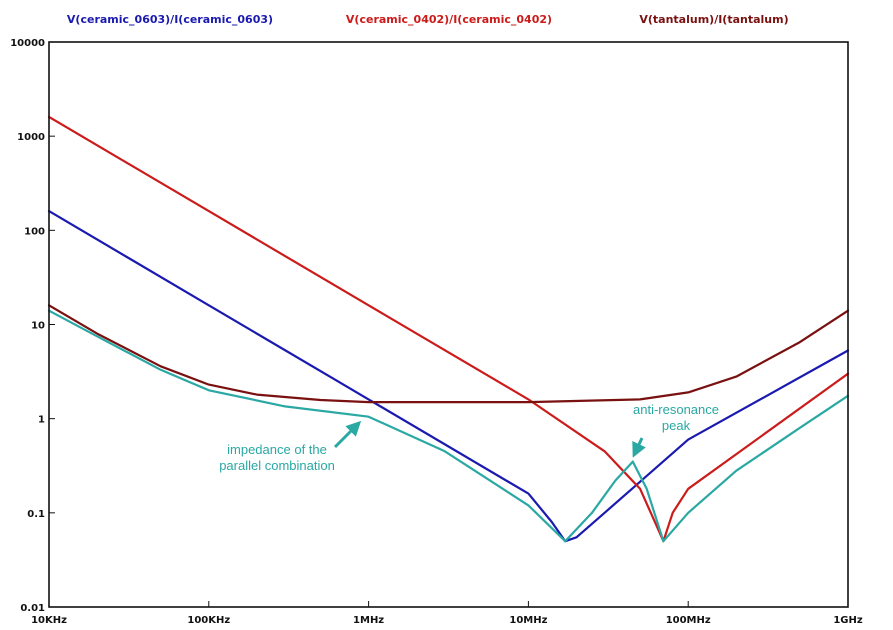 The image size is (893, 630). What do you see at coordinates (448, 354) in the screenshot?
I see `series-line` at bounding box center [448, 354].